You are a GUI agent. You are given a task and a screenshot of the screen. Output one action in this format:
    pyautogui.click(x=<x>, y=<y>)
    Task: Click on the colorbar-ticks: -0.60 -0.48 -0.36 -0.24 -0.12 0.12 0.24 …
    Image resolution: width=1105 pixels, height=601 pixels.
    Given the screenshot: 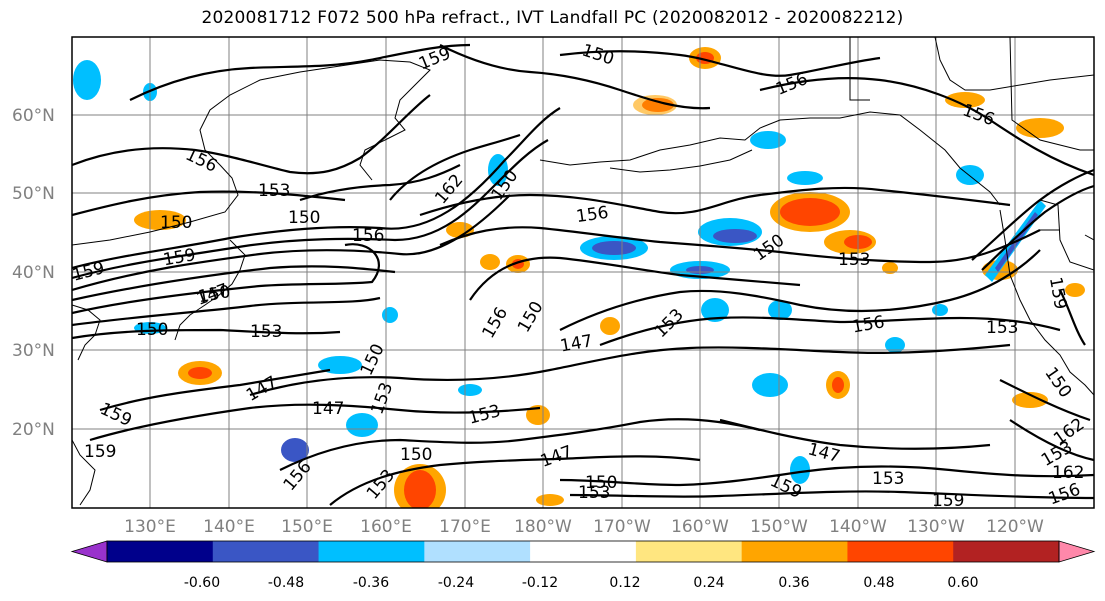 What is the action you would take?
    pyautogui.click(x=581, y=583)
    